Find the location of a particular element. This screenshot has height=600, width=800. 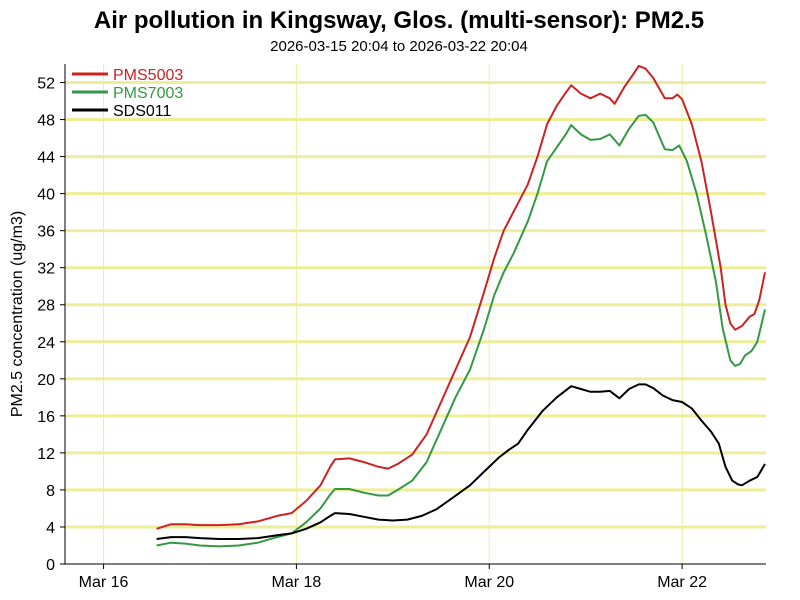

legend-label-pms7003: PMS7003 is located at coordinates (148, 93).